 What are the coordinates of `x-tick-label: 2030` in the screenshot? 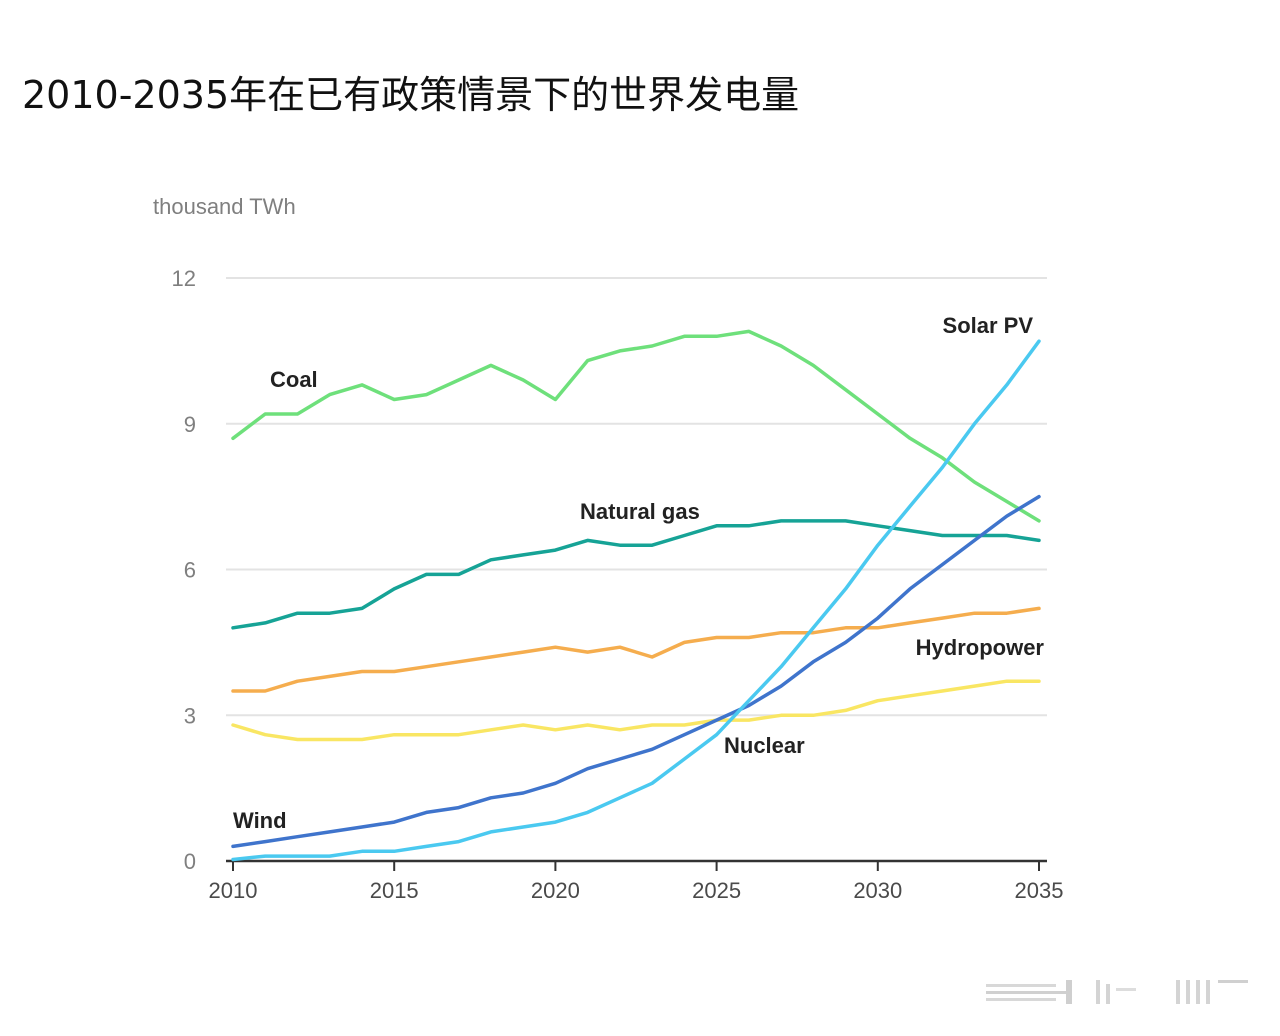 It's located at (877, 890).